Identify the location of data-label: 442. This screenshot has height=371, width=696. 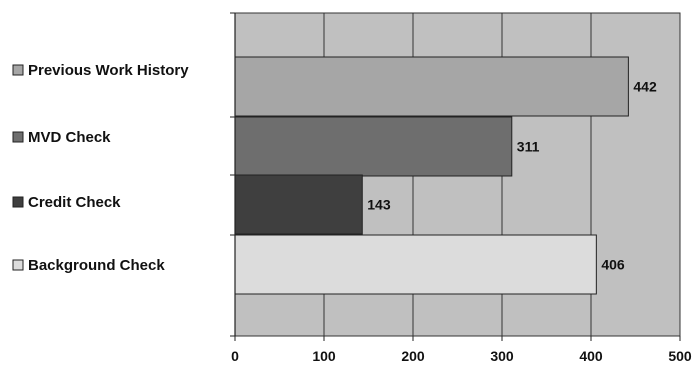
(645, 87).